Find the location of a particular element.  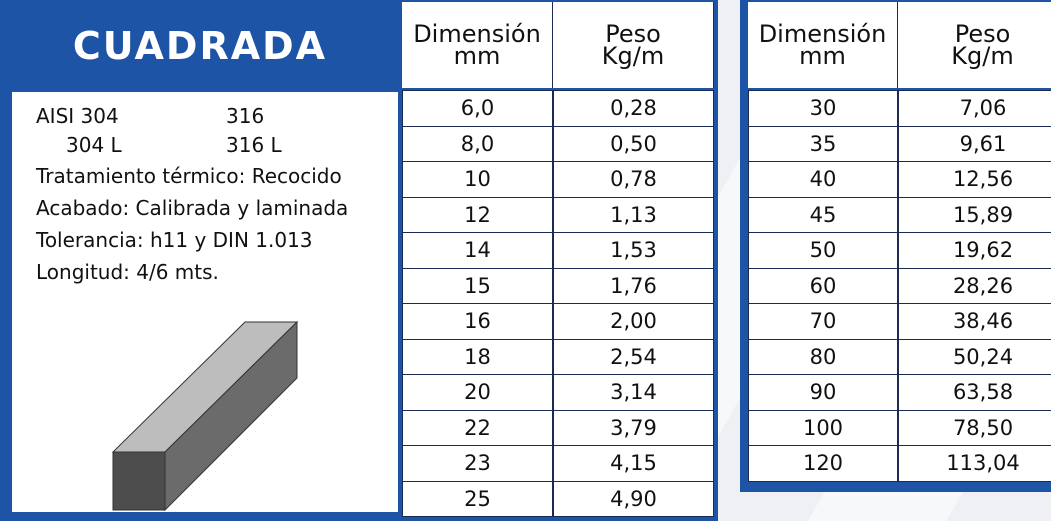

table-cell: 1,76 is located at coordinates (633, 285).